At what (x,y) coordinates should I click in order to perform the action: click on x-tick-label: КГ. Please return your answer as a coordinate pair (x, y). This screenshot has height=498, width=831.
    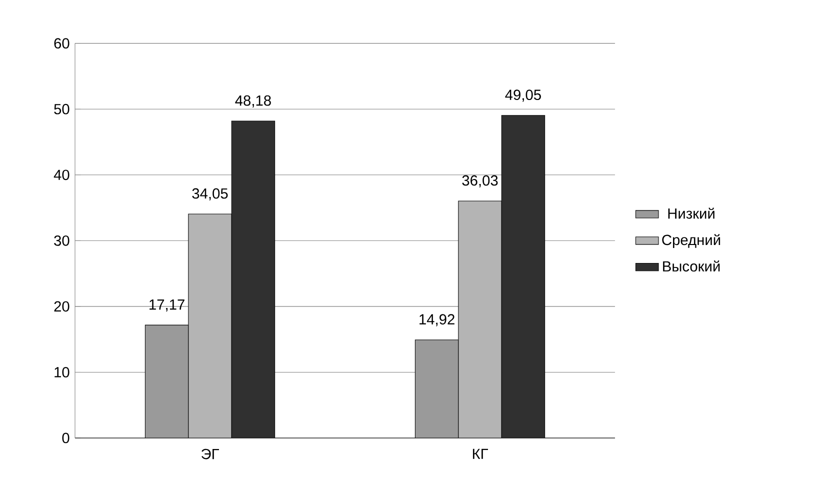
    Looking at the image, I should click on (480, 453).